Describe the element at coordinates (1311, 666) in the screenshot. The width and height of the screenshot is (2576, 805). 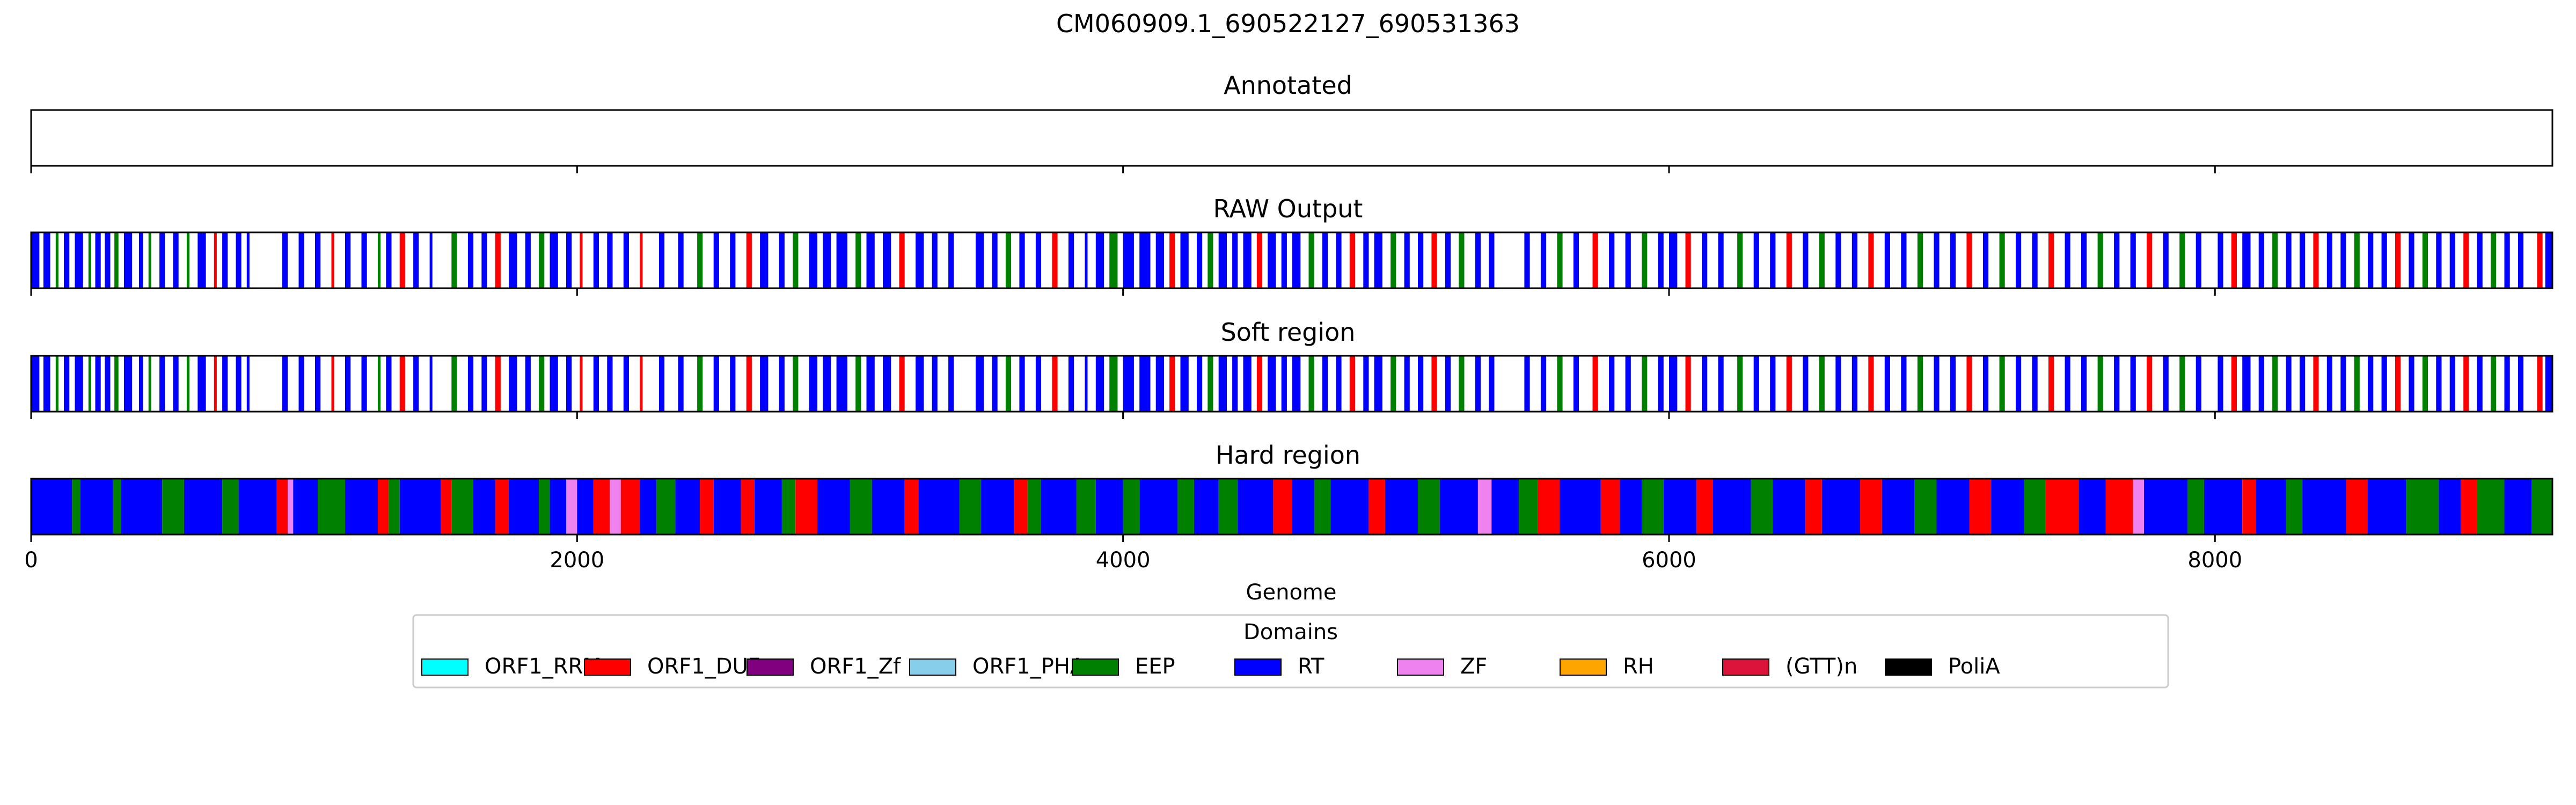
I see `legend-label: RT` at that location.